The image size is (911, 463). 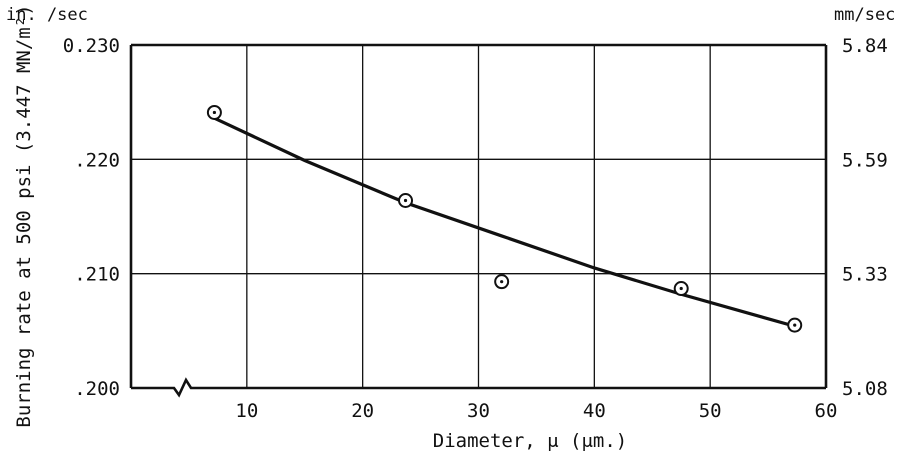 What do you see at coordinates (97, 160) in the screenshot?
I see `y-tick-label-left: .220` at bounding box center [97, 160].